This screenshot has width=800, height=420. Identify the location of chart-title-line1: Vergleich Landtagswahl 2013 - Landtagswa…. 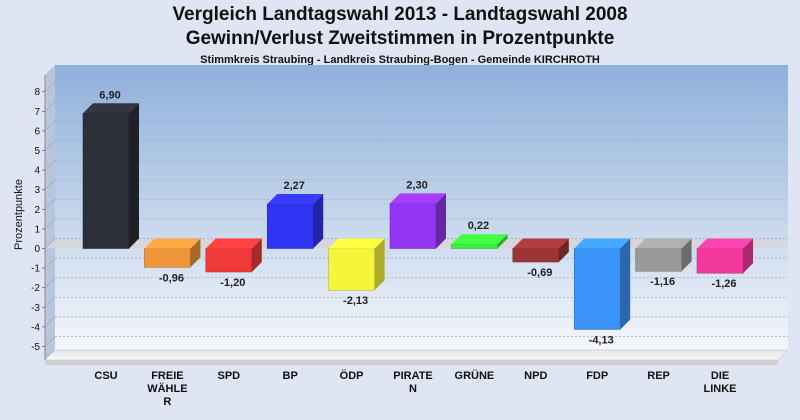
(400, 14).